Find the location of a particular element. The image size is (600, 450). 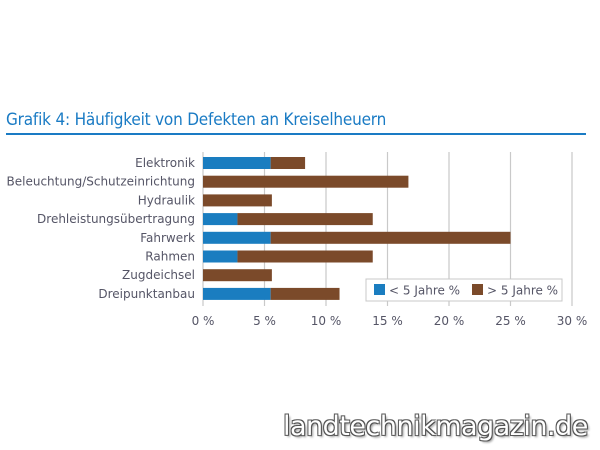

x-tick-label: 0 % is located at coordinates (203, 321).